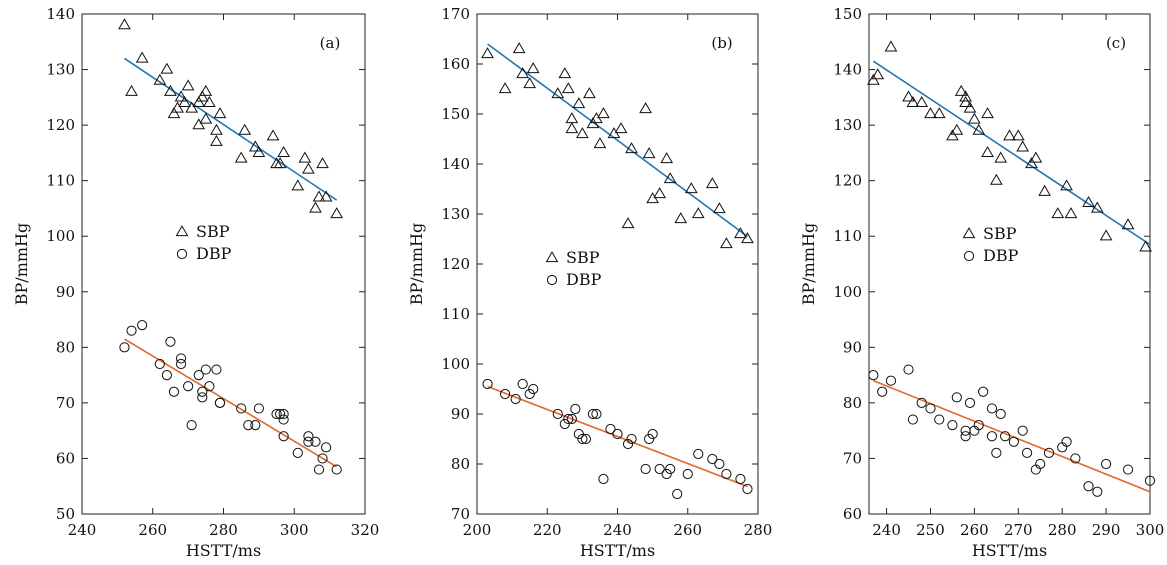 The image size is (1167, 565). I want to click on y-axis-title: BP/mmHg, so click(416, 264).